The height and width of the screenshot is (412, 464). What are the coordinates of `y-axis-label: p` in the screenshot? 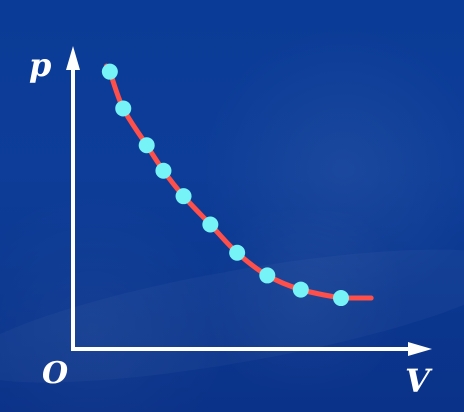 It's located at (40, 65).